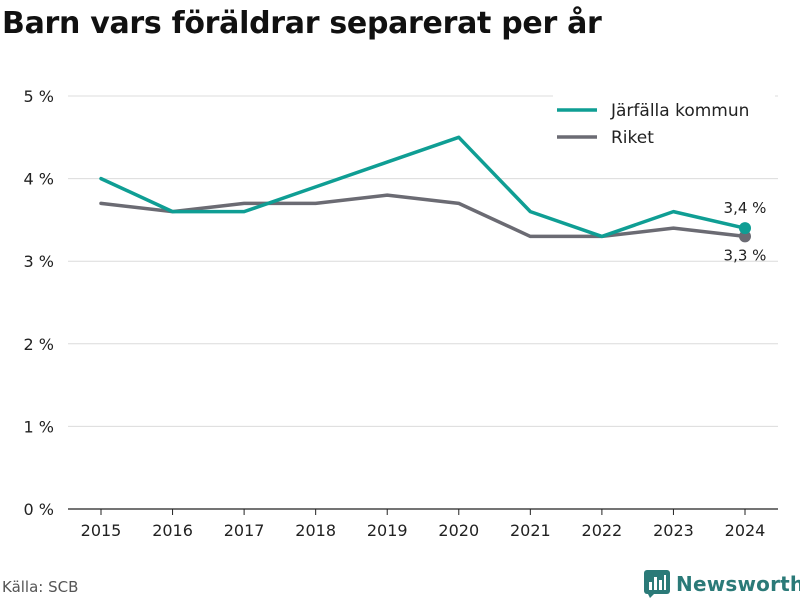 This screenshot has height=600, width=800. I want to click on brand-logo: Newsworthy, so click(722, 584).